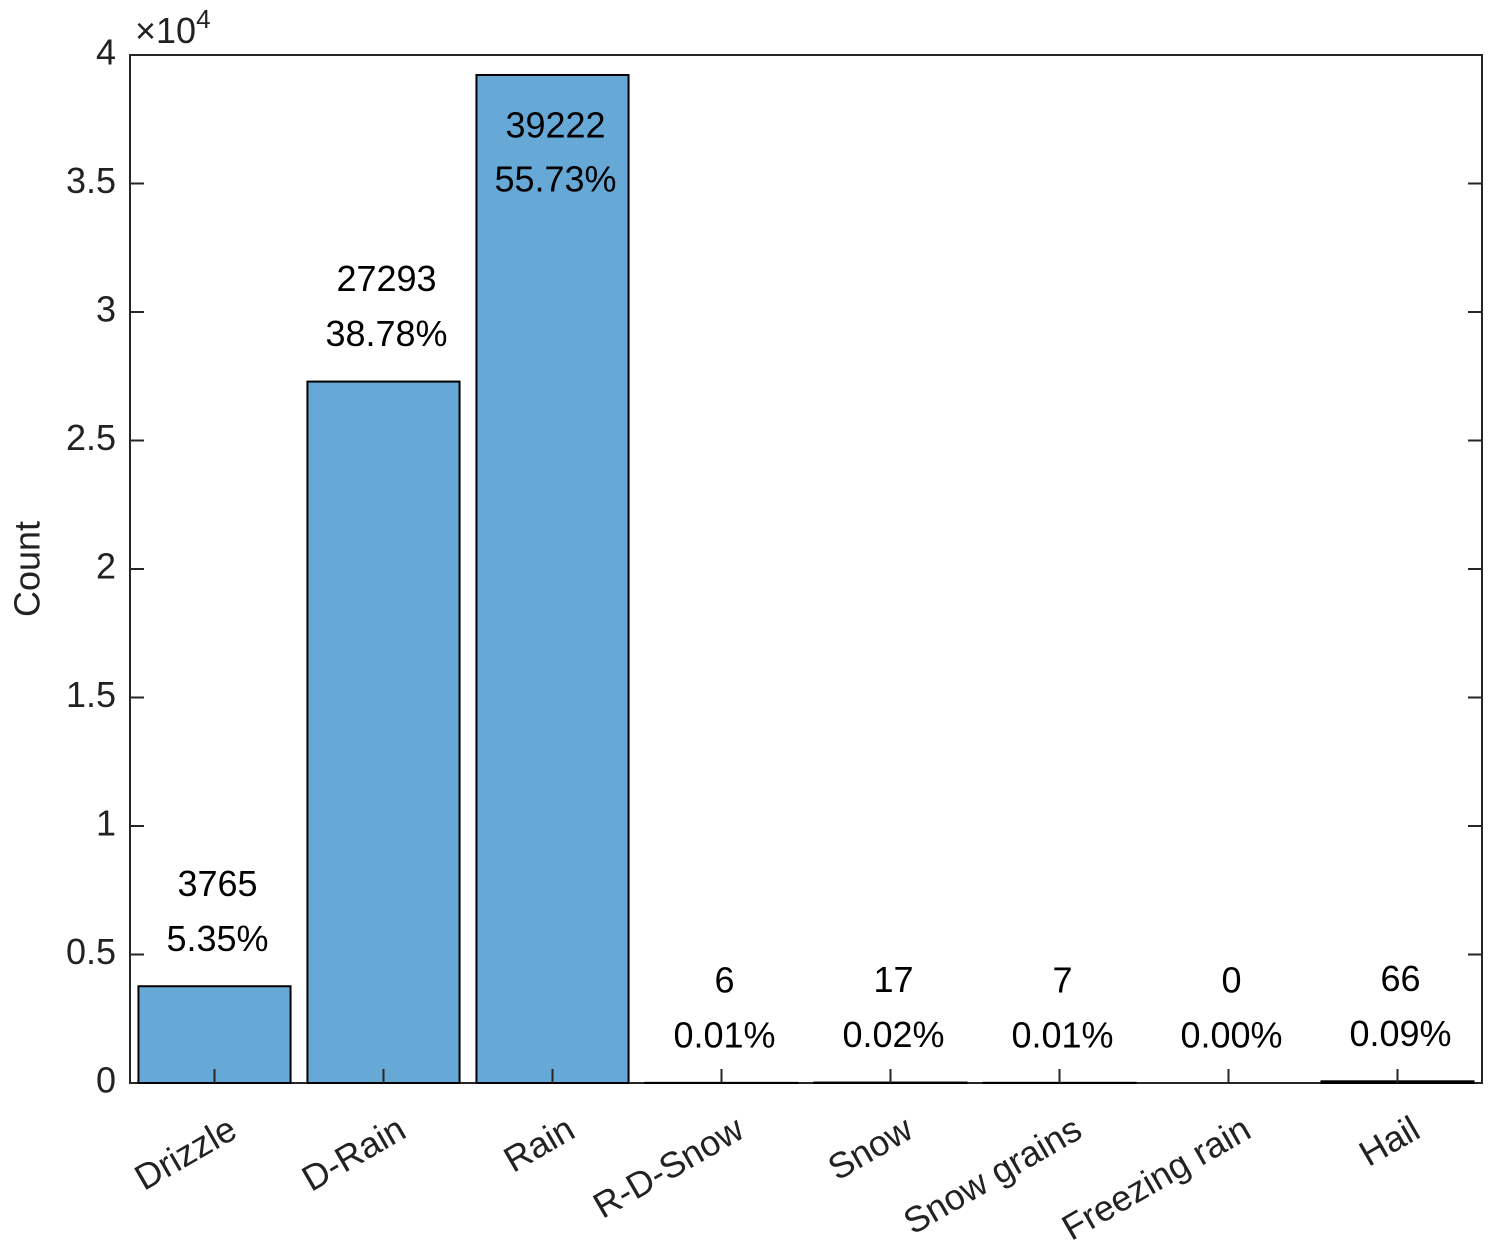 This screenshot has width=1491, height=1258. I want to click on x-tick-label: Freezing rain, so click(1156, 1178).